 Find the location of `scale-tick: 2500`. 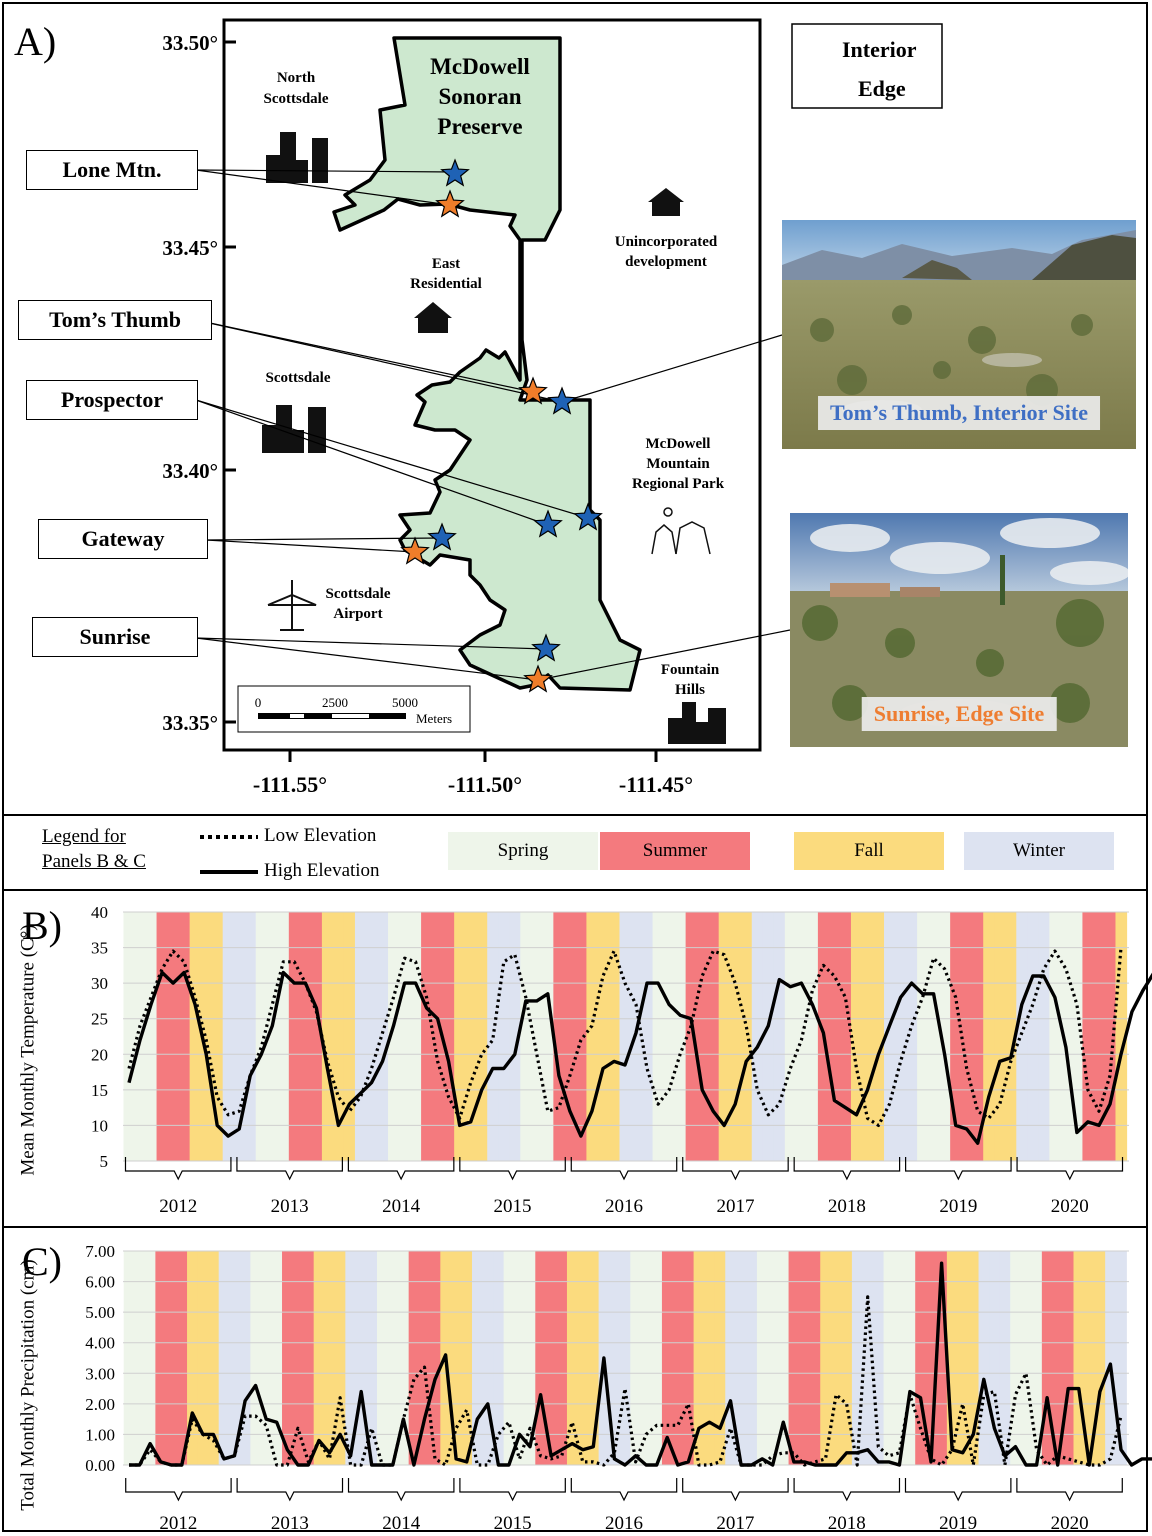

scale-tick: 2500 is located at coordinates (335, 702).